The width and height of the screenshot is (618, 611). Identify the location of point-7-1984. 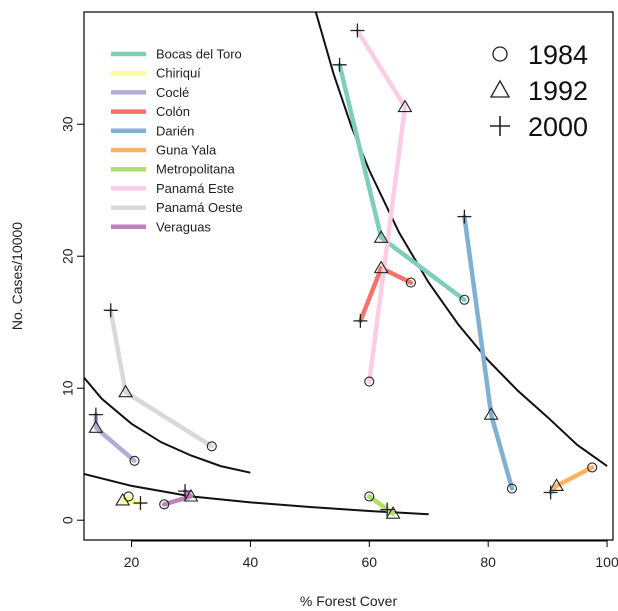
(369, 496).